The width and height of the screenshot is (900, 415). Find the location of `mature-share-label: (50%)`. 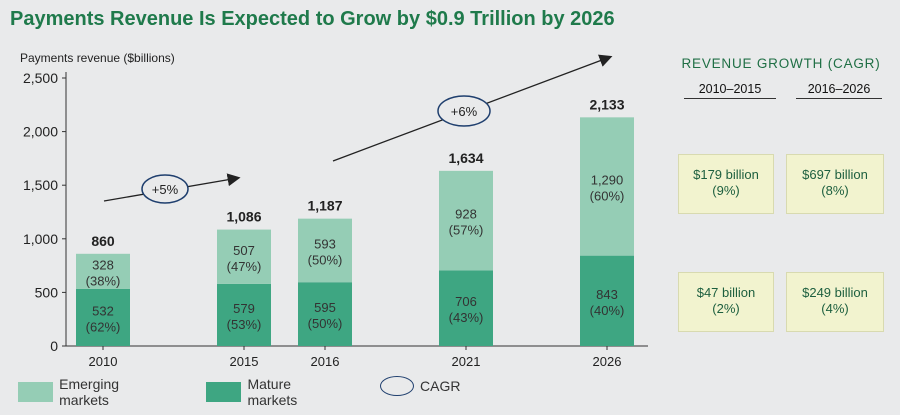

mature-share-label: (50%) is located at coordinates (325, 323).